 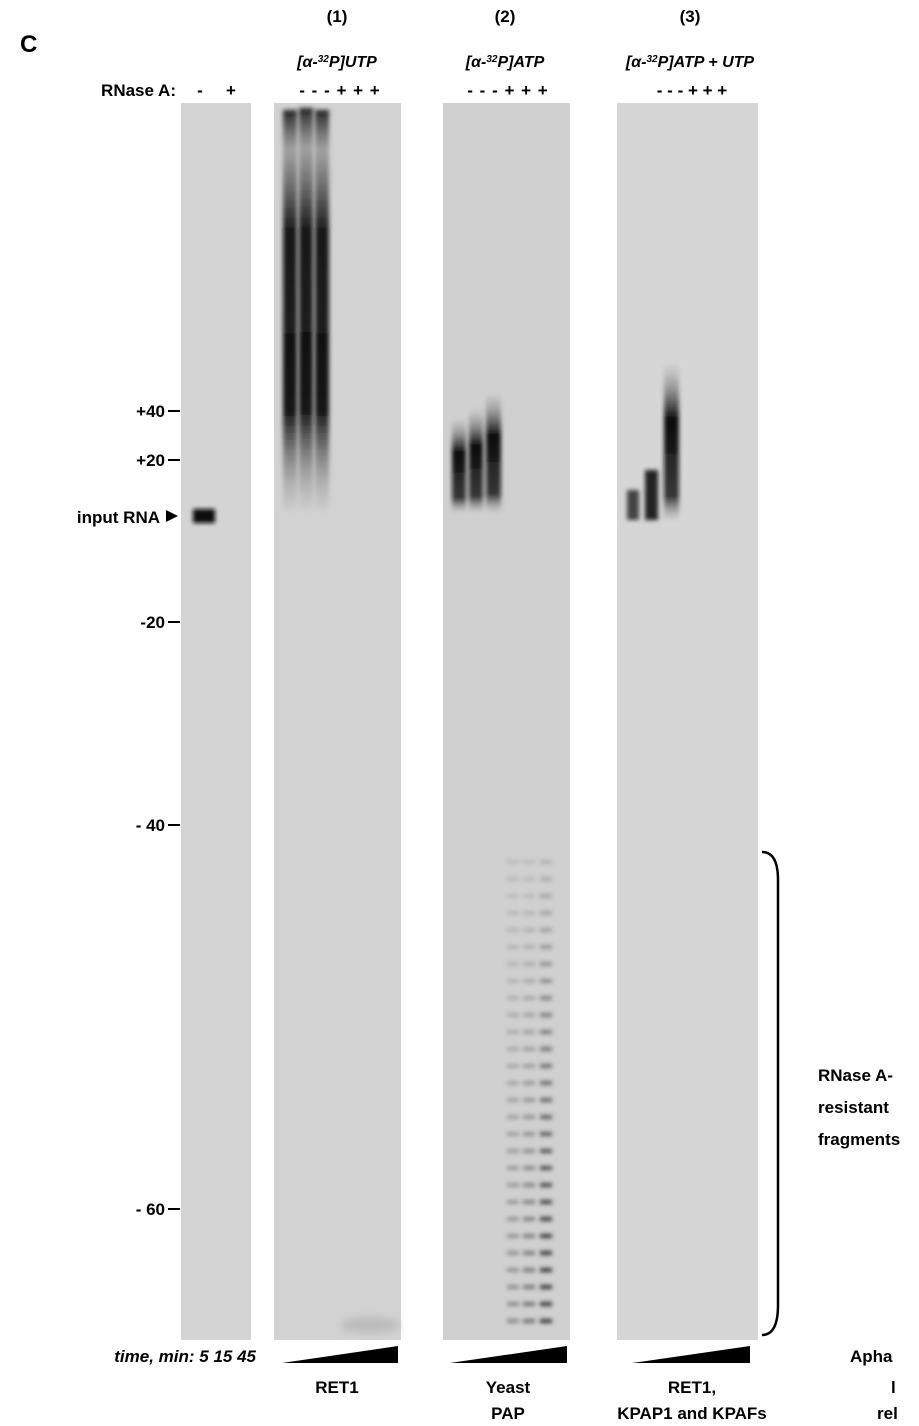 What do you see at coordinates (853, 1107) in the screenshot?
I see `bracket-label: resistant` at bounding box center [853, 1107].